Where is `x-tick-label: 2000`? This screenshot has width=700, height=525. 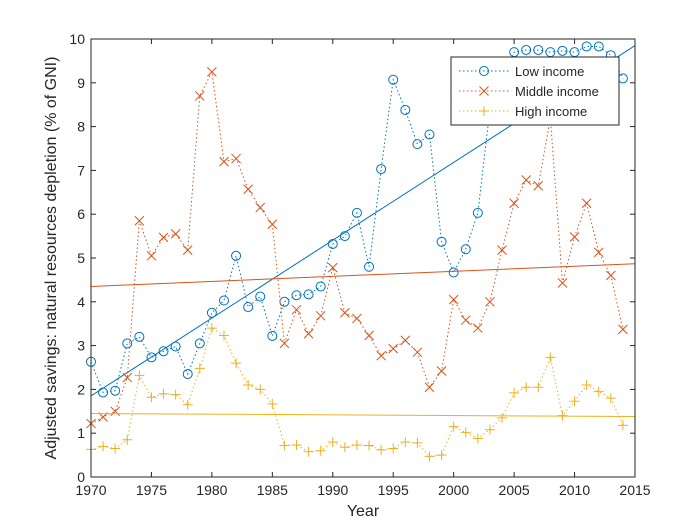 x-tick-label: 2000 is located at coordinates (453, 490).